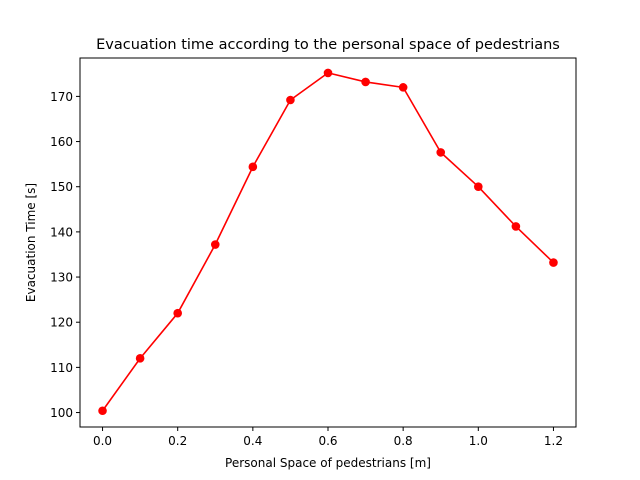 Image resolution: width=640 pixels, height=480 pixels. I want to click on y-tick-label: 140, so click(61, 232).